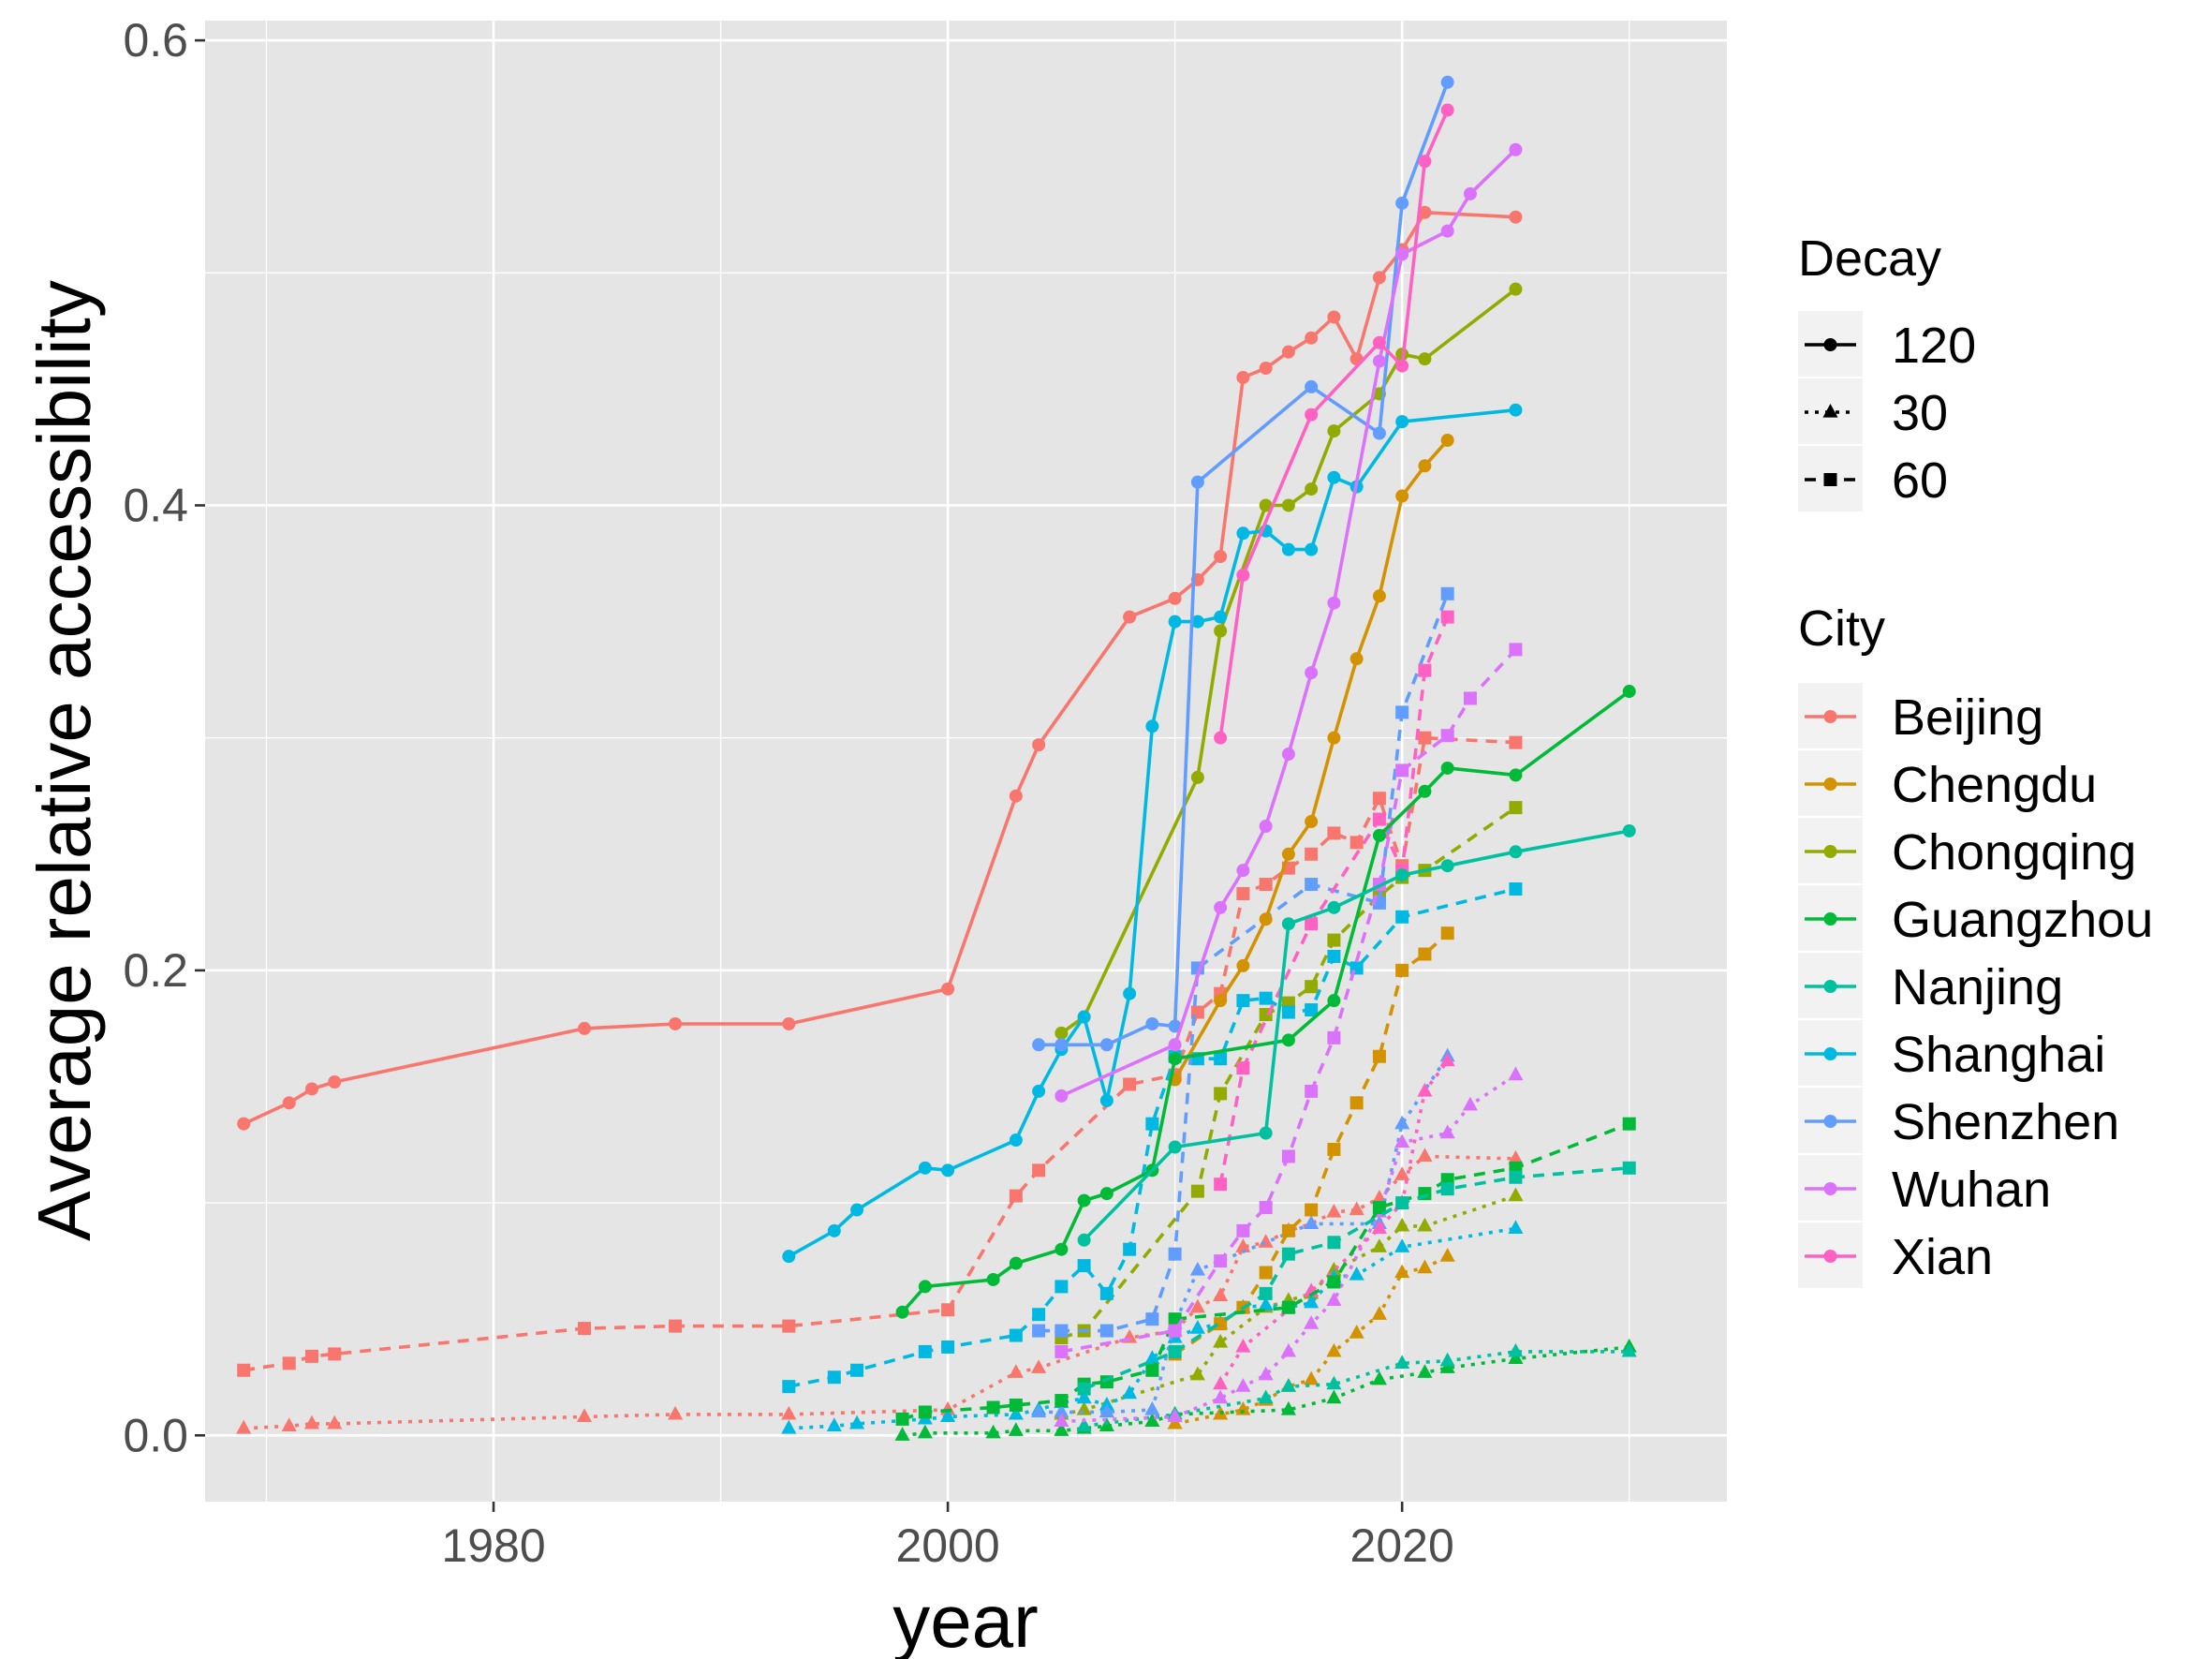 The height and width of the screenshot is (1659, 2212). I want to click on legend-label: Shanghai, so click(1999, 1055).